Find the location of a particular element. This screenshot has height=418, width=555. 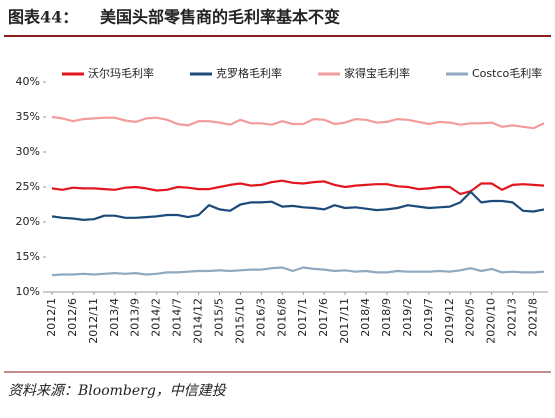

y-tick-label: 20% is located at coordinates (28, 221).